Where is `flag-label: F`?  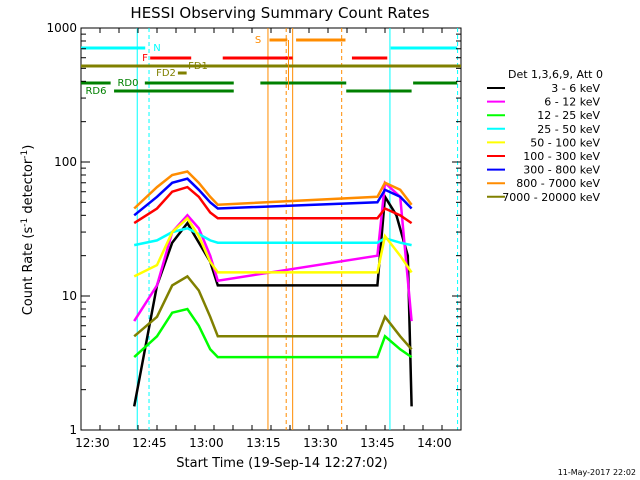 flag-label: F is located at coordinates (145, 58).